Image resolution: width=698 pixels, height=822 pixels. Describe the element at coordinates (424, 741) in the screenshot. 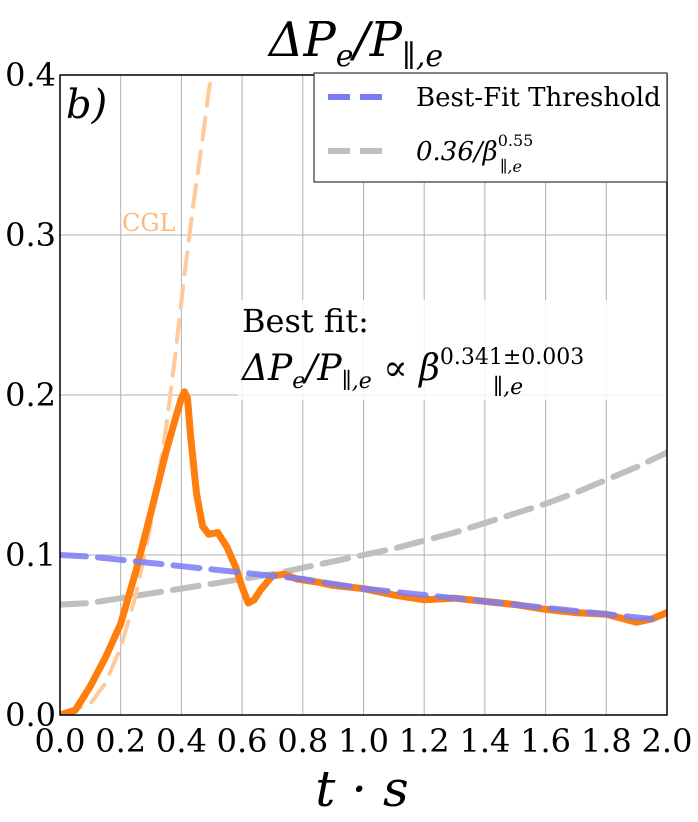

I see `x-tick-label: 1.2` at that location.